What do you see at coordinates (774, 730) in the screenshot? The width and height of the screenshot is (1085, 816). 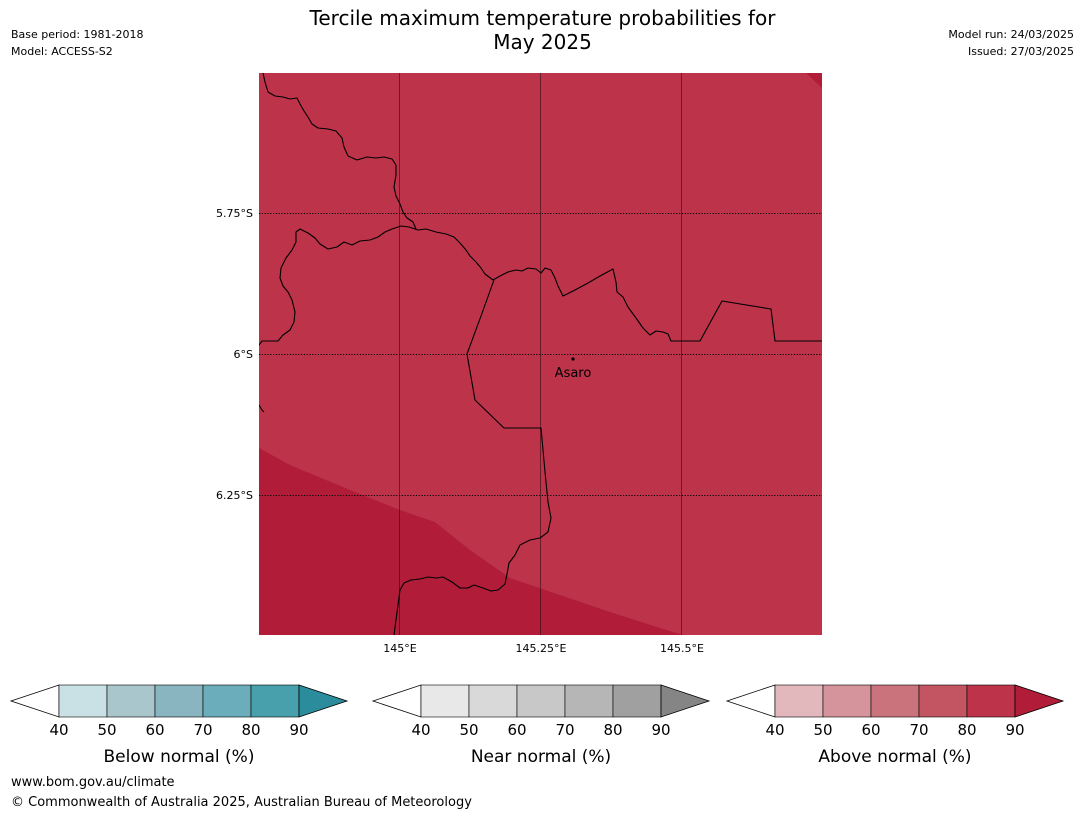 I see `legend-above-tick-40: 40` at bounding box center [774, 730].